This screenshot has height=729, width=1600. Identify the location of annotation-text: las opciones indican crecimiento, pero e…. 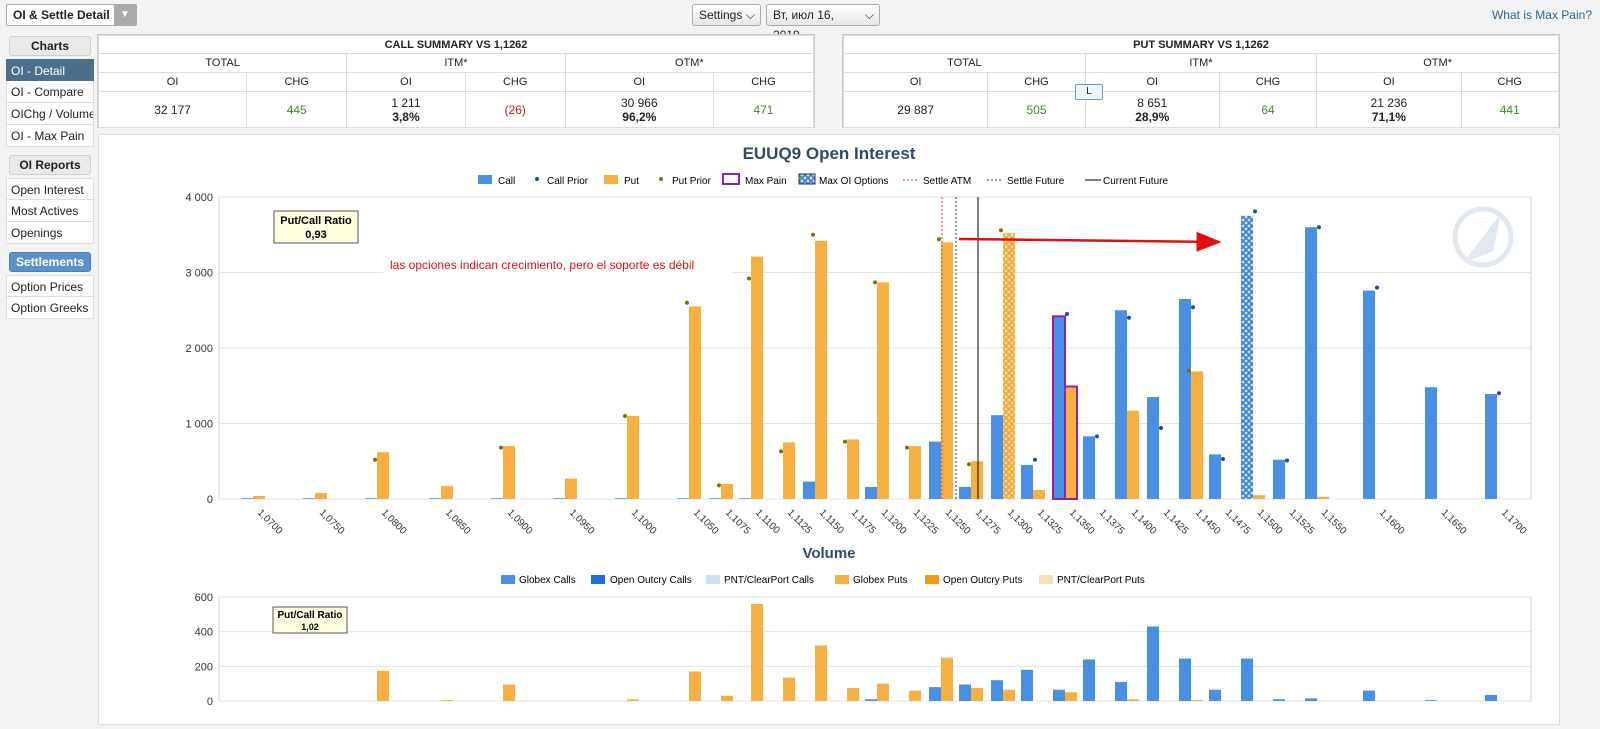
(542, 265).